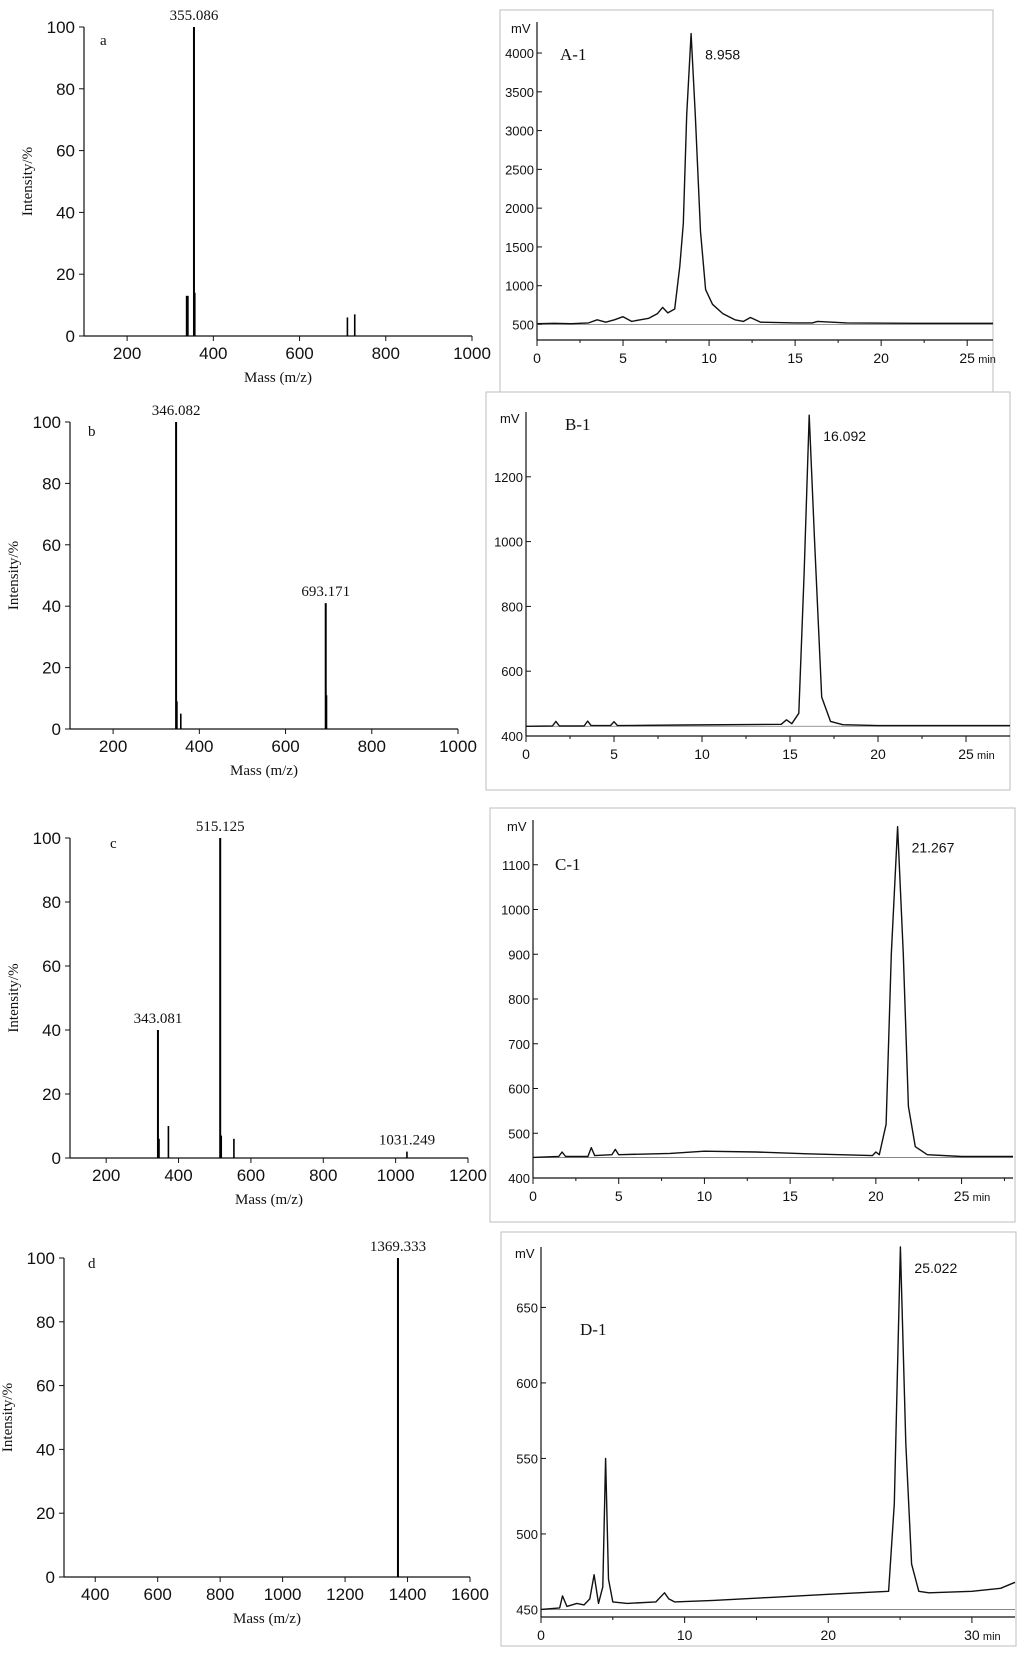 The image size is (1024, 1653). What do you see at coordinates (325, 592) in the screenshot?
I see `peak-label-b-3: 693.171` at bounding box center [325, 592].